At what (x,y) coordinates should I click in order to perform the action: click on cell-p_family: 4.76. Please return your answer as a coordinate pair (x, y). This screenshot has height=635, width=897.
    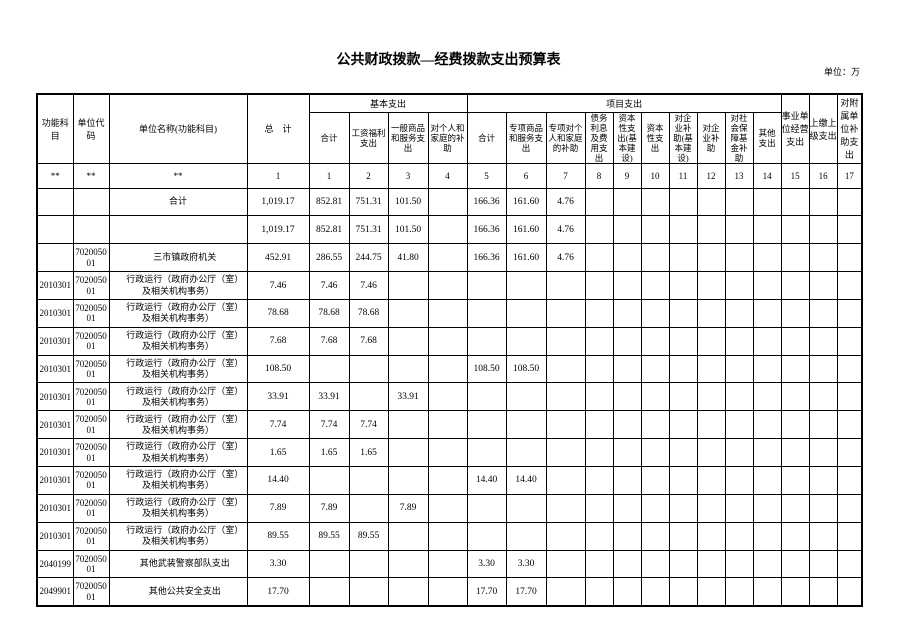
    Looking at the image, I should click on (565, 230).